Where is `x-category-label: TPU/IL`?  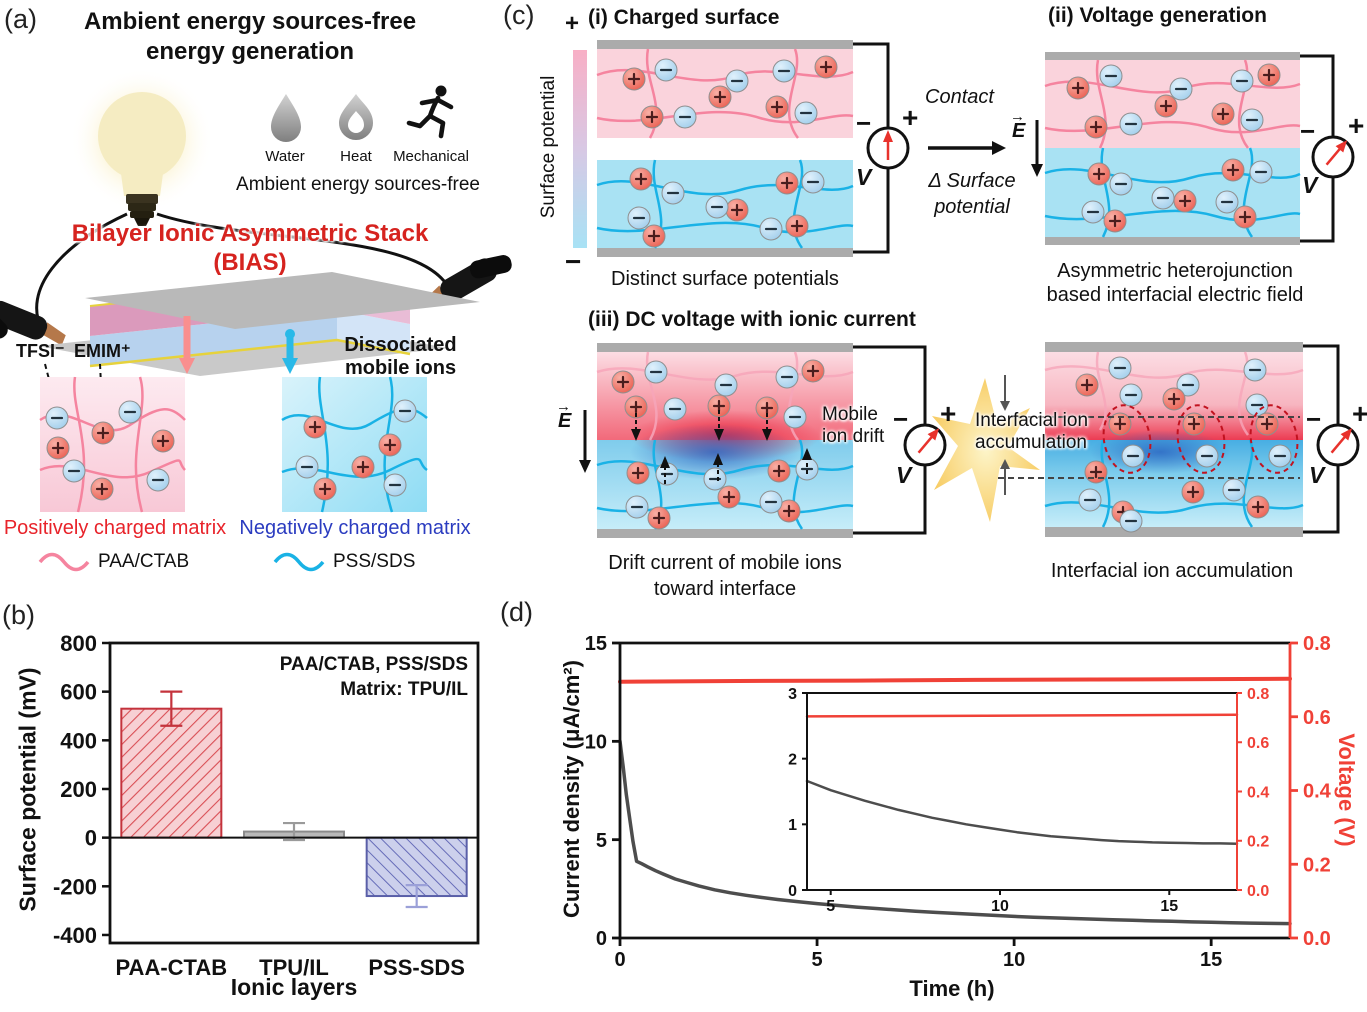
x-category-label: TPU/IL is located at coordinates (294, 967).